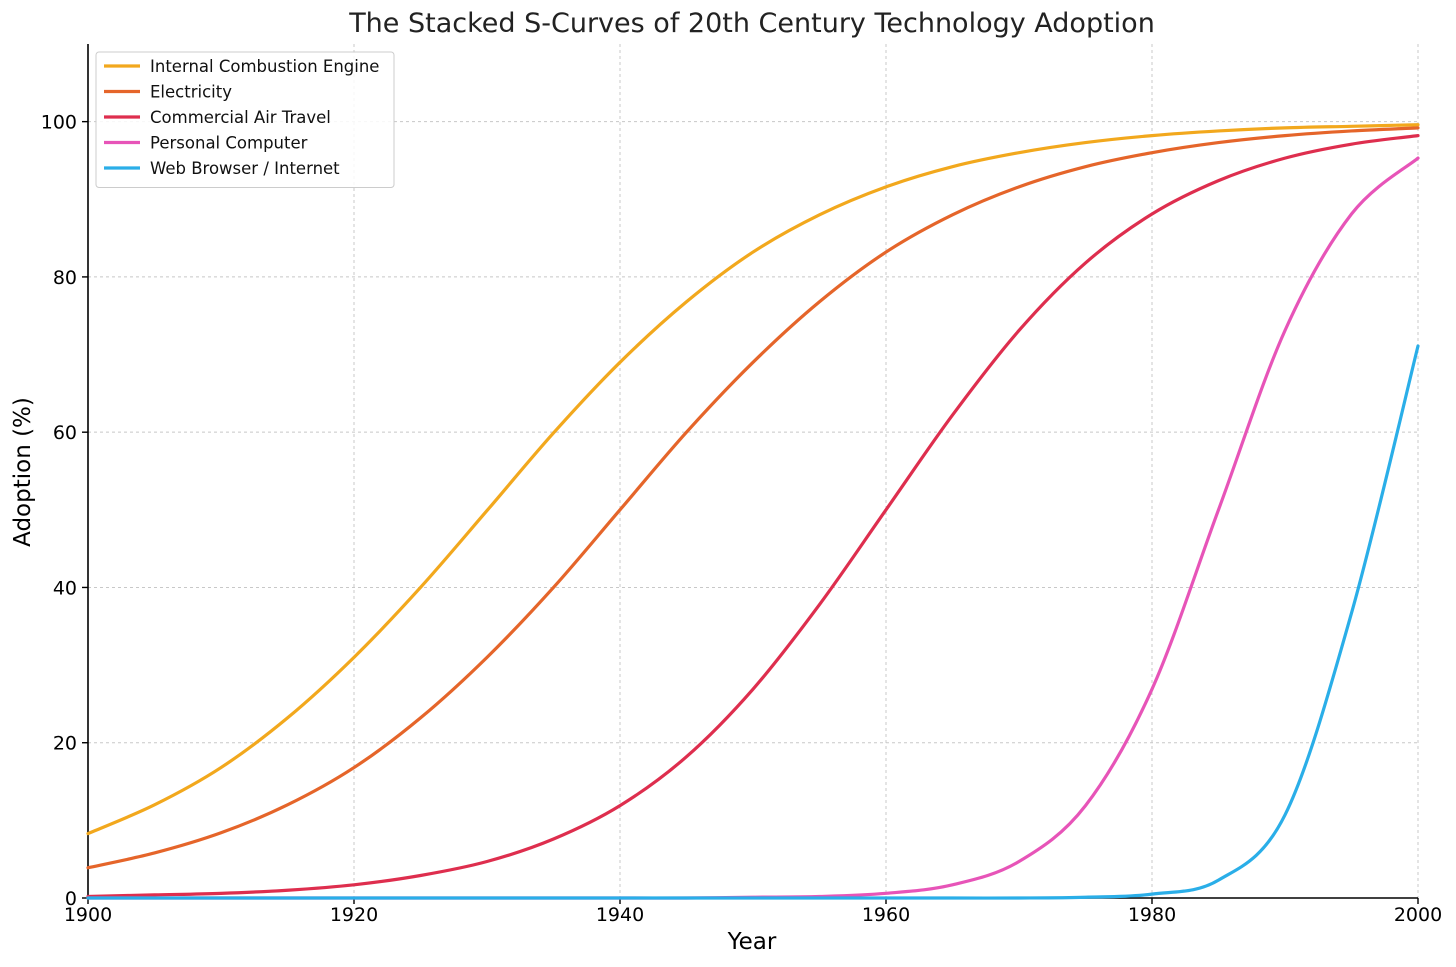  Describe the element at coordinates (65, 588) in the screenshot. I see `y-tick-label: 40` at that location.